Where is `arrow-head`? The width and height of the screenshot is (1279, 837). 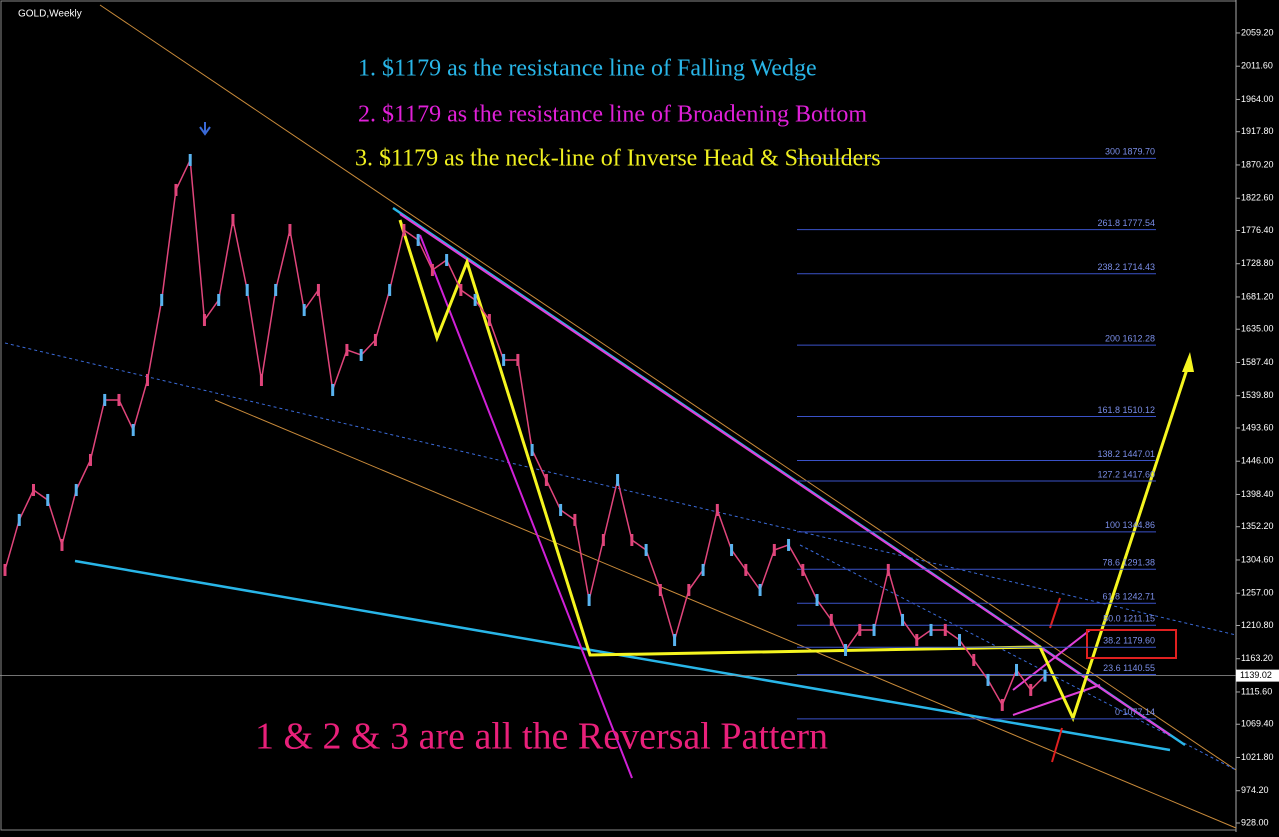 arrow-head is located at coordinates (1188, 362).